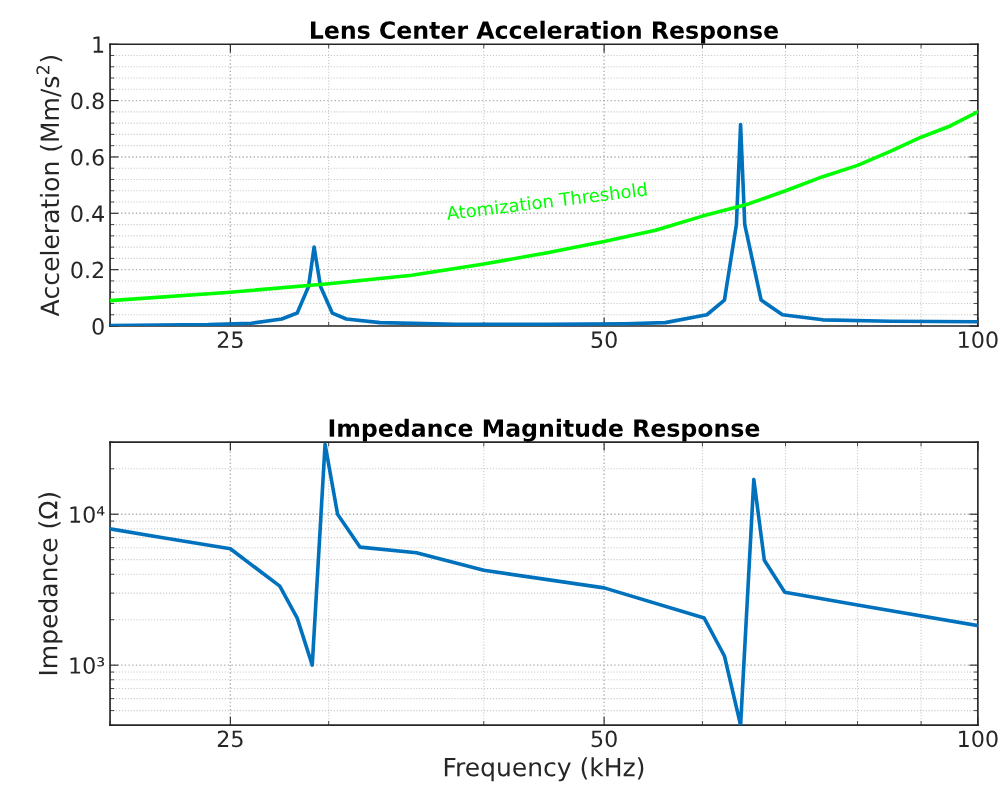 The image size is (1005, 804). I want to click on y-tick-label: 10⁴, so click(87, 514).